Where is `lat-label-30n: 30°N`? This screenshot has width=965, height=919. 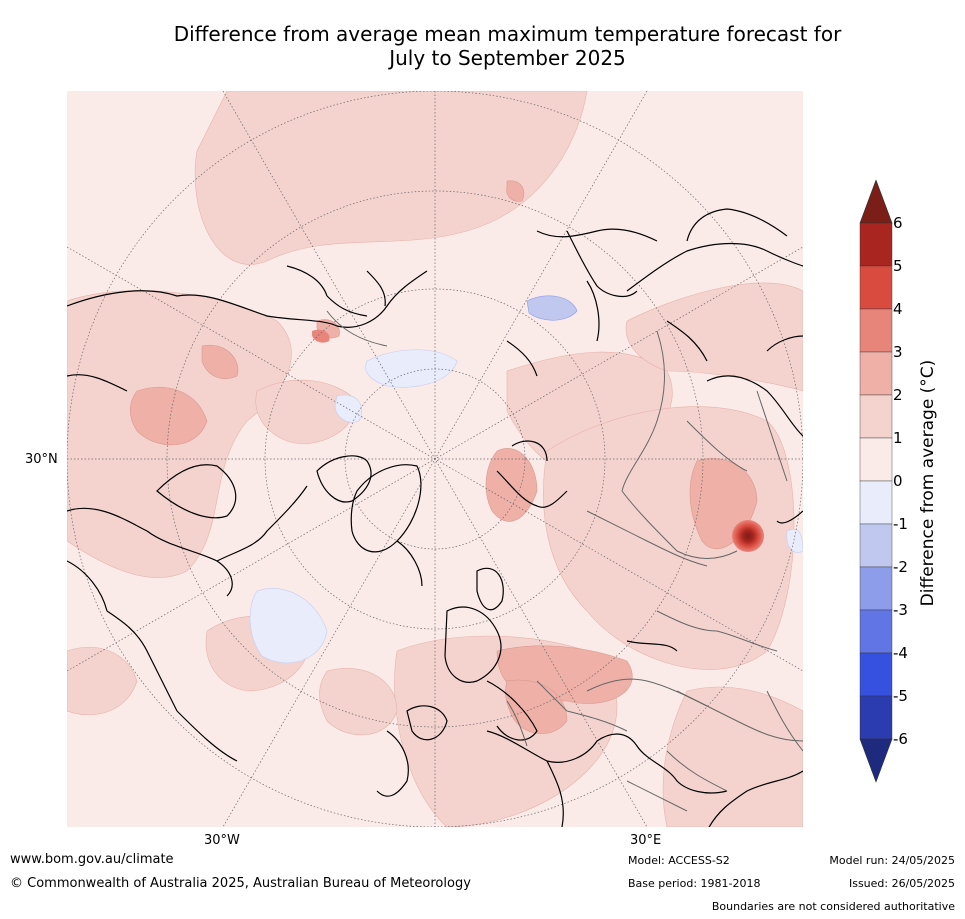
lat-label-30n: 30°N is located at coordinates (41, 459).